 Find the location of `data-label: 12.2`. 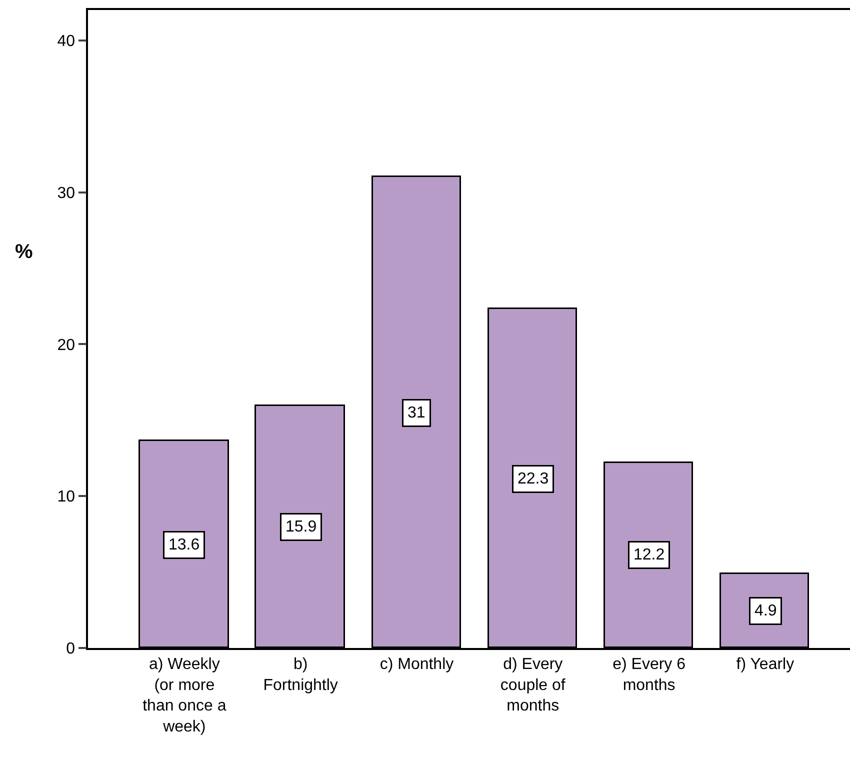

data-label: 12.2 is located at coordinates (649, 555).